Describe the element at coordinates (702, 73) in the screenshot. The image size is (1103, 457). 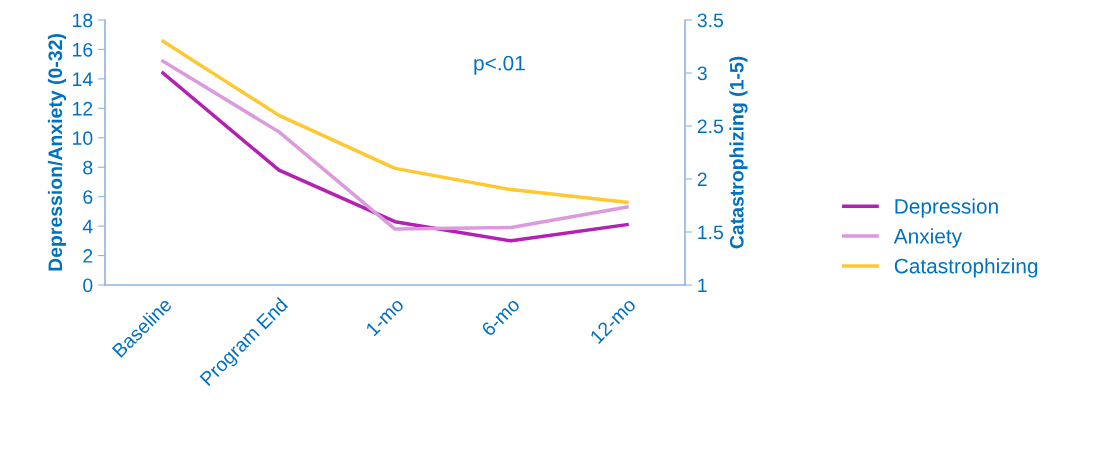
I see `y2-tick-label: 3` at that location.